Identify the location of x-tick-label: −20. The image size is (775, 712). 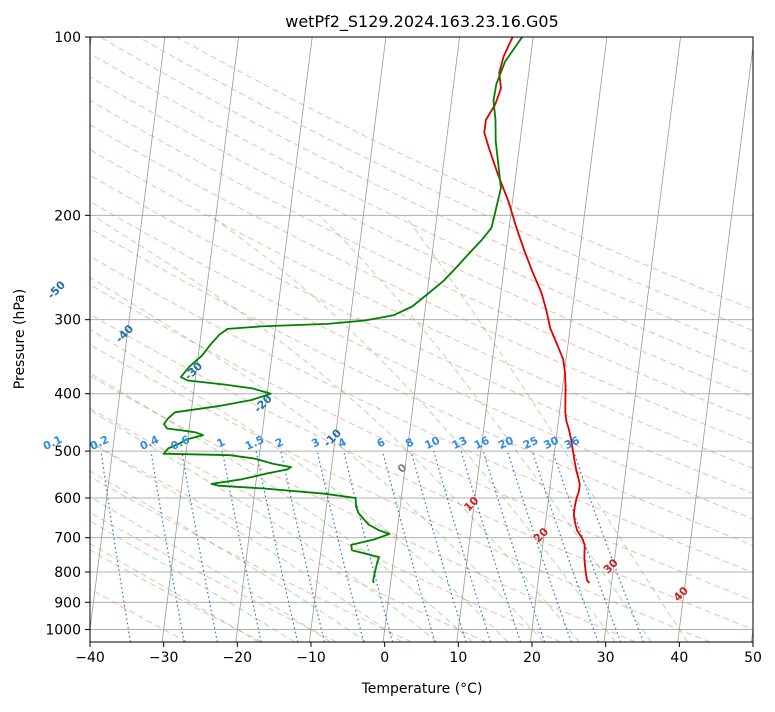
(238, 658).